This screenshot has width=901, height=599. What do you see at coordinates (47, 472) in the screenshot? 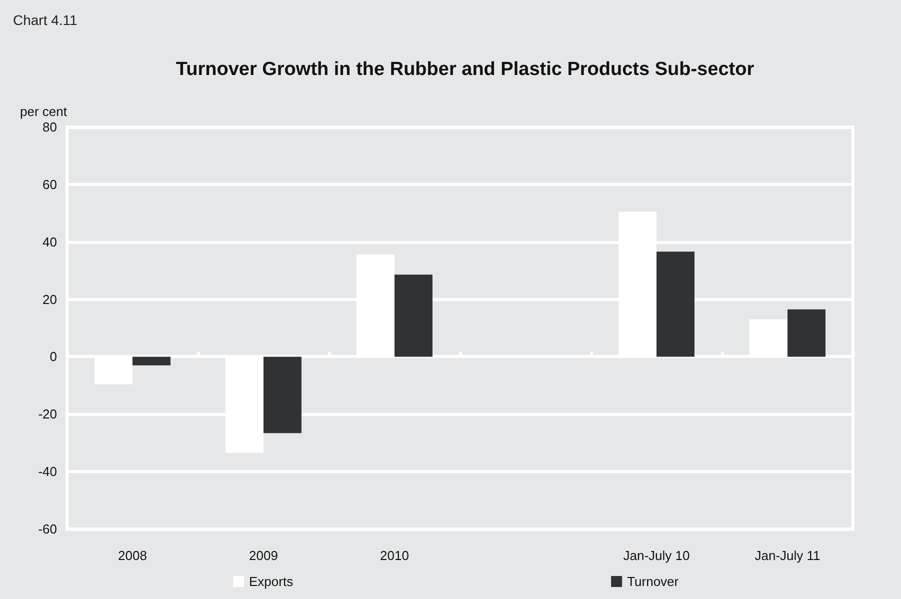
I see `y-tick-label: -40` at bounding box center [47, 472].